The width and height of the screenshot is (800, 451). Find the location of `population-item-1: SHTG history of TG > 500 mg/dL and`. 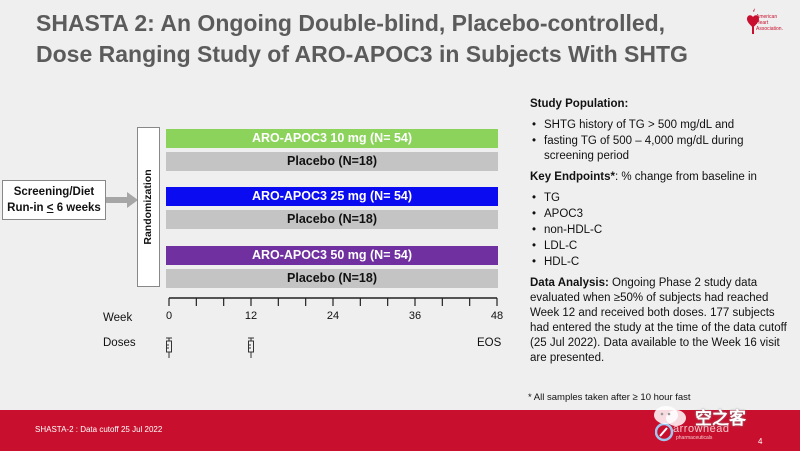

population-item-1: SHTG history of TG > 500 mg/dL and is located at coordinates (661, 125).